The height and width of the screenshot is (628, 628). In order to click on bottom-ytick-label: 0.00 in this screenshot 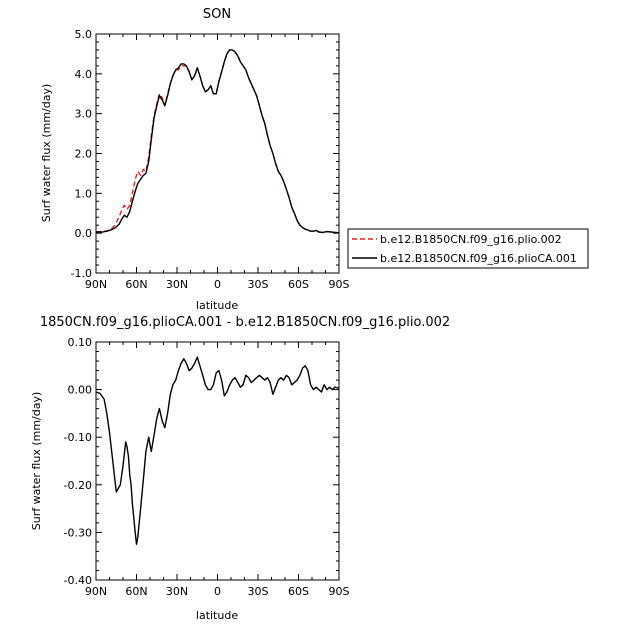, I will do `click(80, 390)`.